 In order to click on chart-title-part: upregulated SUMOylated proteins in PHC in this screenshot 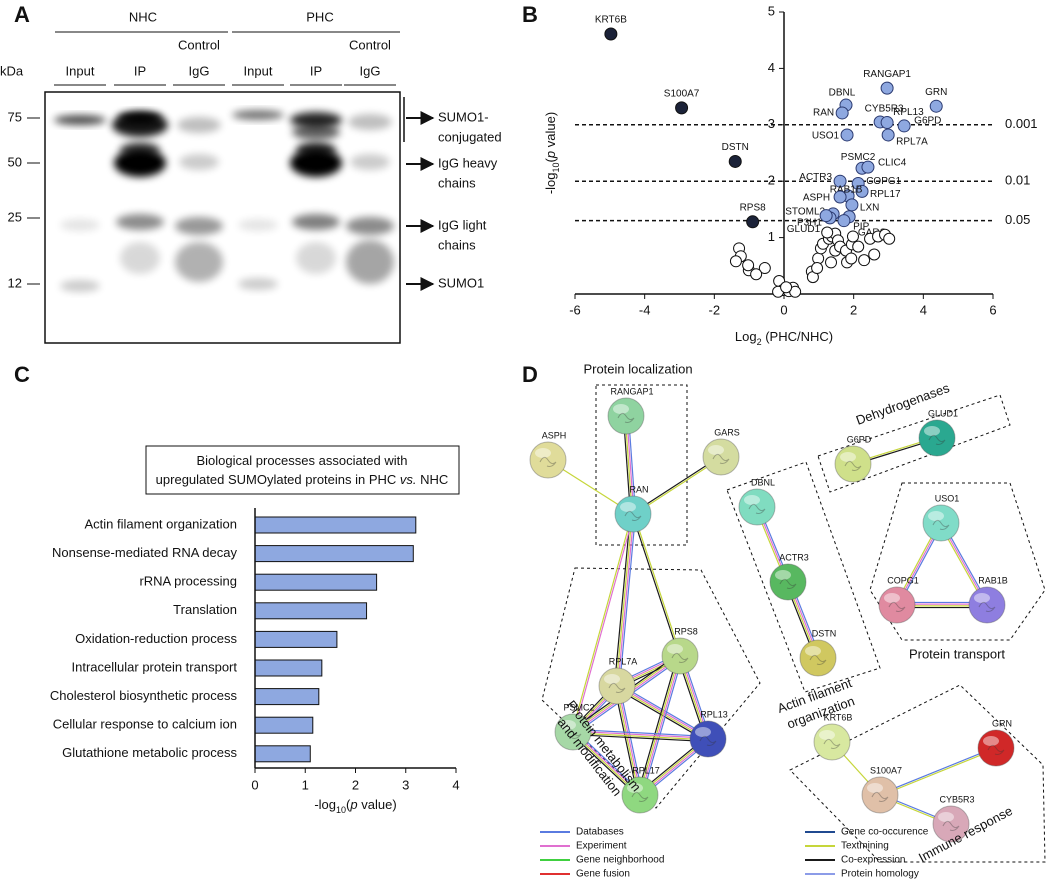, I will do `click(278, 479)`.